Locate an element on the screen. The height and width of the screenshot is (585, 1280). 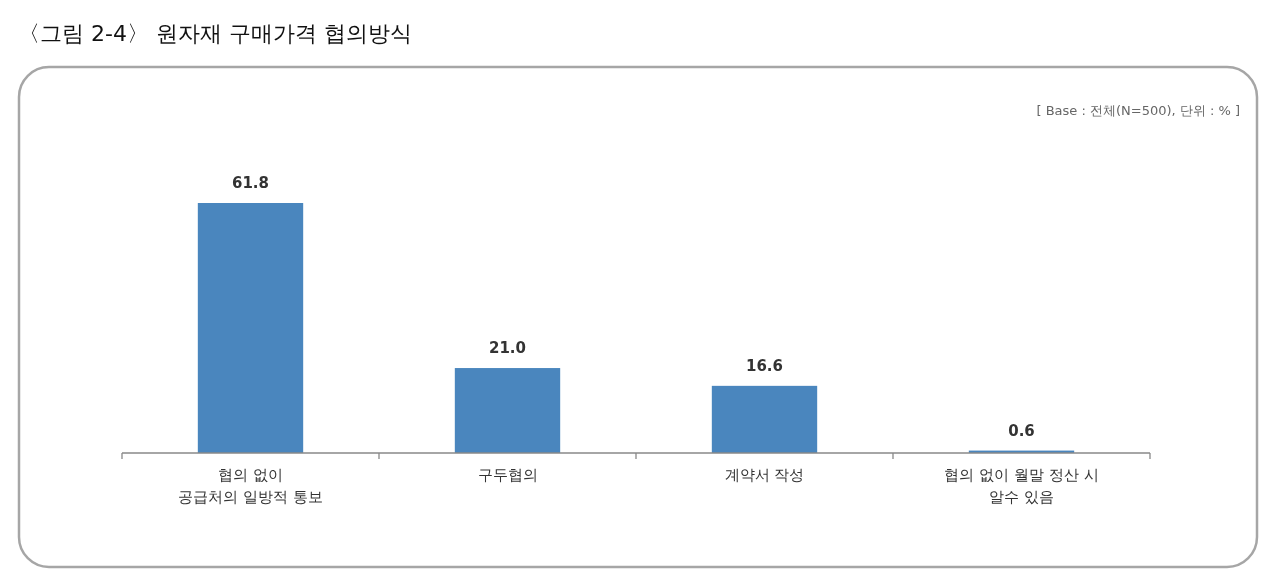
x-tick-label: 구두협의 is located at coordinates (507, 475).